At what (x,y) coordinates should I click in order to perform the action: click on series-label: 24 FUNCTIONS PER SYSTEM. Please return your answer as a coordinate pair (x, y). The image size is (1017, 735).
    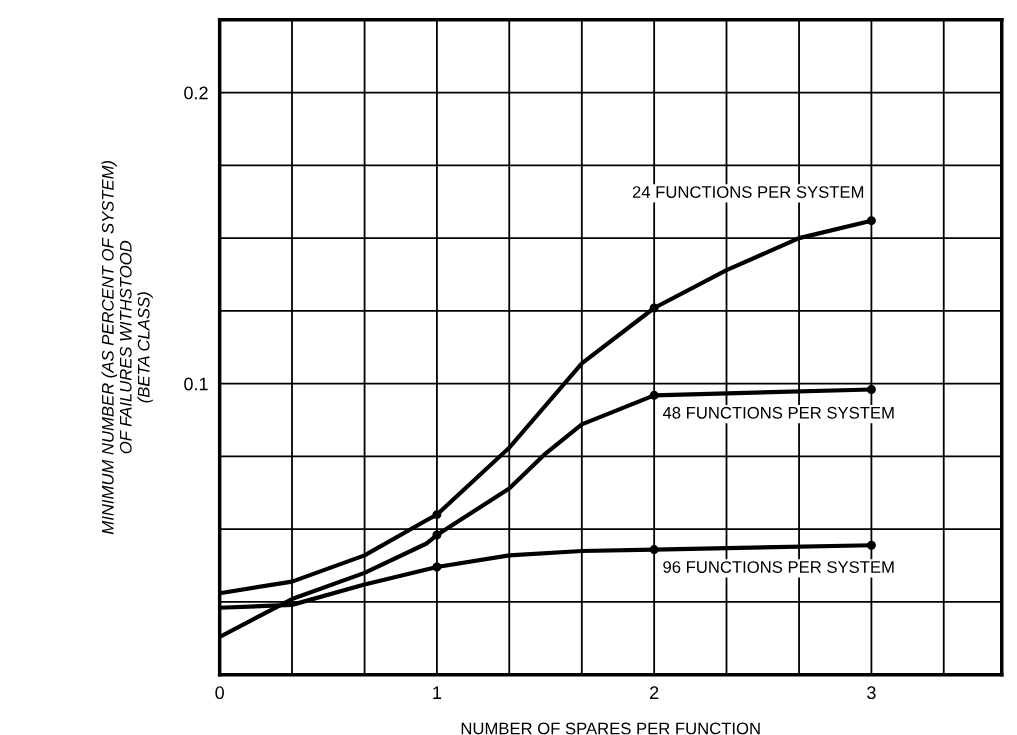
    Looking at the image, I should click on (748, 192).